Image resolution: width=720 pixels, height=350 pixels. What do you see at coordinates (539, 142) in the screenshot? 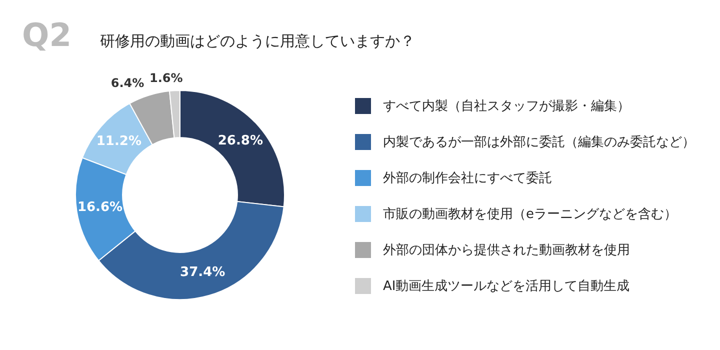
I see `legend-label: 内製であるが一部は外部に委託（編集のみ委託など）` at bounding box center [539, 142].